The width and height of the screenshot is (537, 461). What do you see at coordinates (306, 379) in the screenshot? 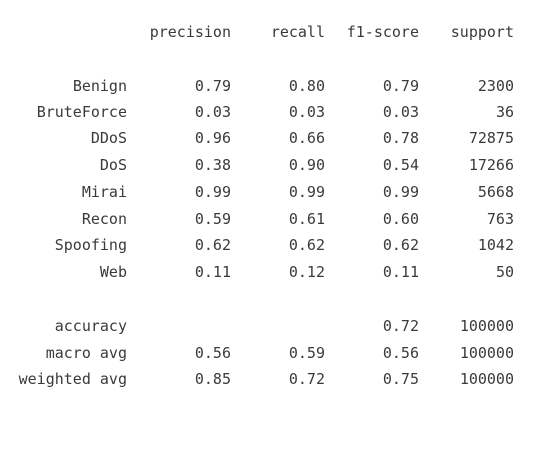
I see `row-recall: 0.72` at bounding box center [306, 379].